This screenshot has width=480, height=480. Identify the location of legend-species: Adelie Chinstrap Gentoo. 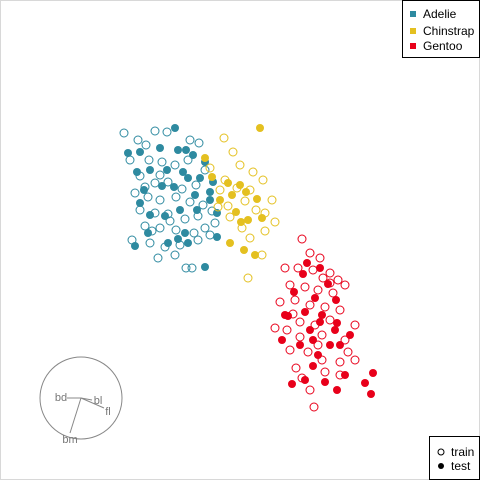
(441, 29).